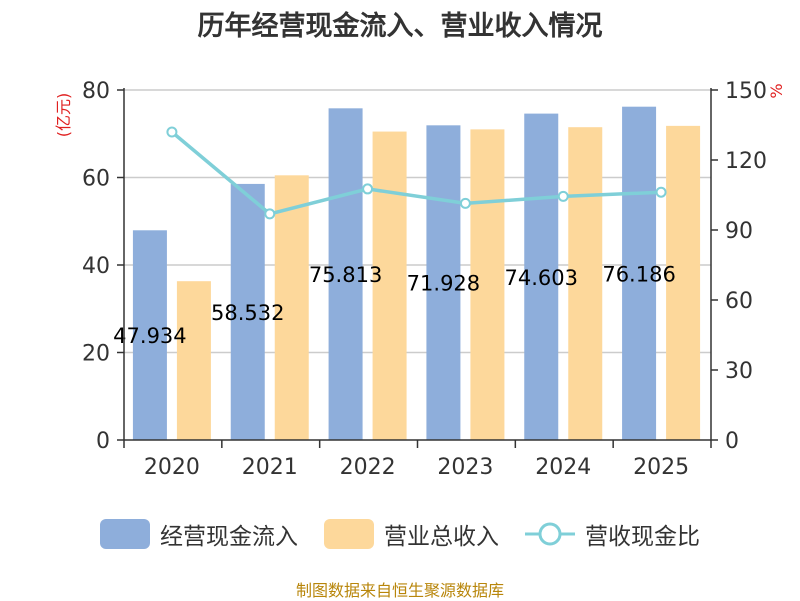 The width and height of the screenshot is (800, 601). What do you see at coordinates (96, 179) in the screenshot?
I see `y-left-tick-label: 60` at bounding box center [96, 179].